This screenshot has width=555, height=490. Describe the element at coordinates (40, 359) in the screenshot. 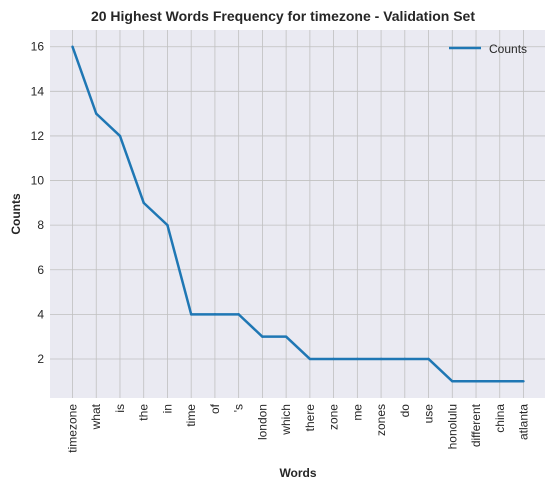

I see `y-tick-label: 2` at that location.